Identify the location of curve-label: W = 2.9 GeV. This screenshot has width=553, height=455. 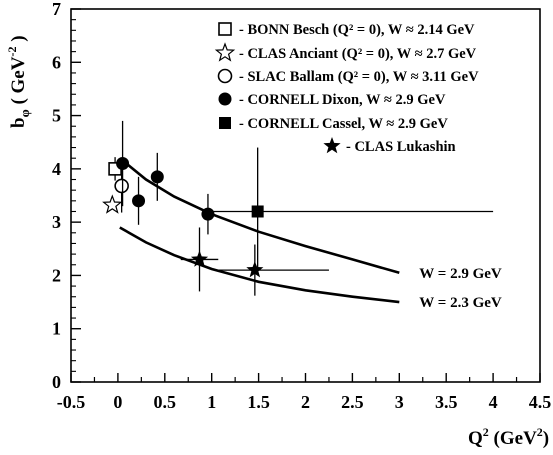
(460, 274).